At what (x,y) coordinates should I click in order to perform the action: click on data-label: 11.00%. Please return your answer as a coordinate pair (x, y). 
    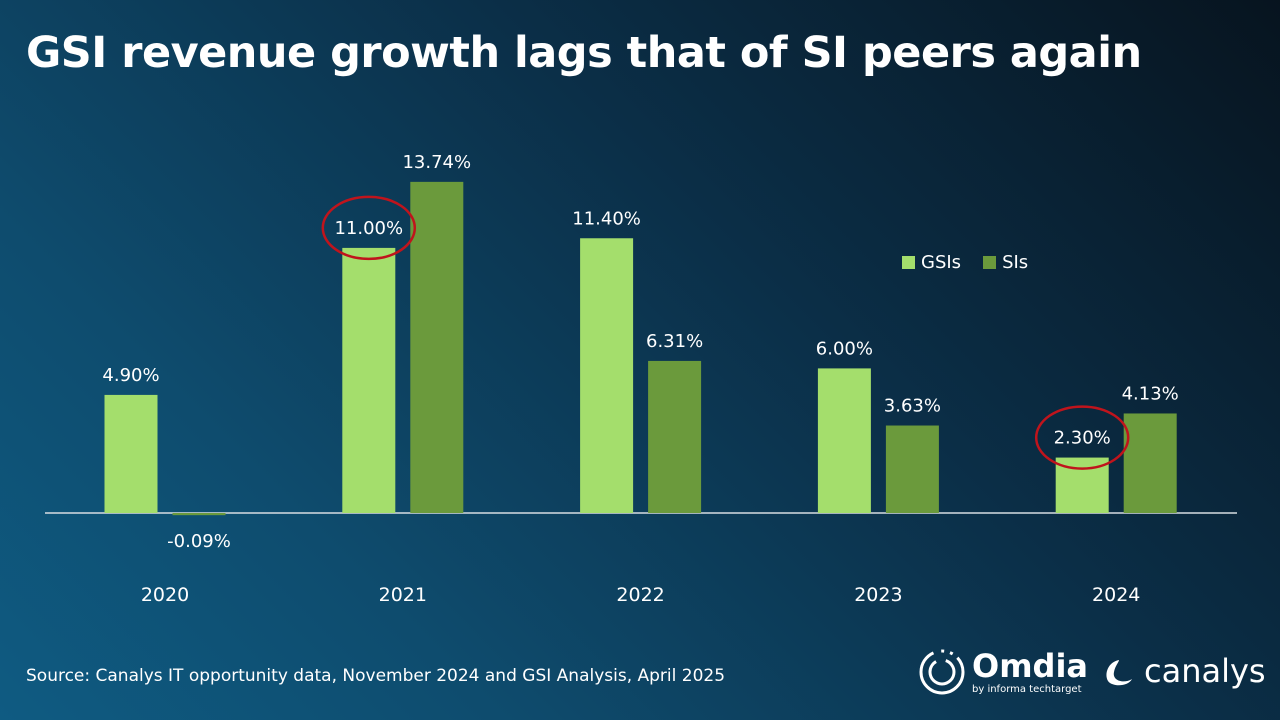
    Looking at the image, I should click on (368, 228).